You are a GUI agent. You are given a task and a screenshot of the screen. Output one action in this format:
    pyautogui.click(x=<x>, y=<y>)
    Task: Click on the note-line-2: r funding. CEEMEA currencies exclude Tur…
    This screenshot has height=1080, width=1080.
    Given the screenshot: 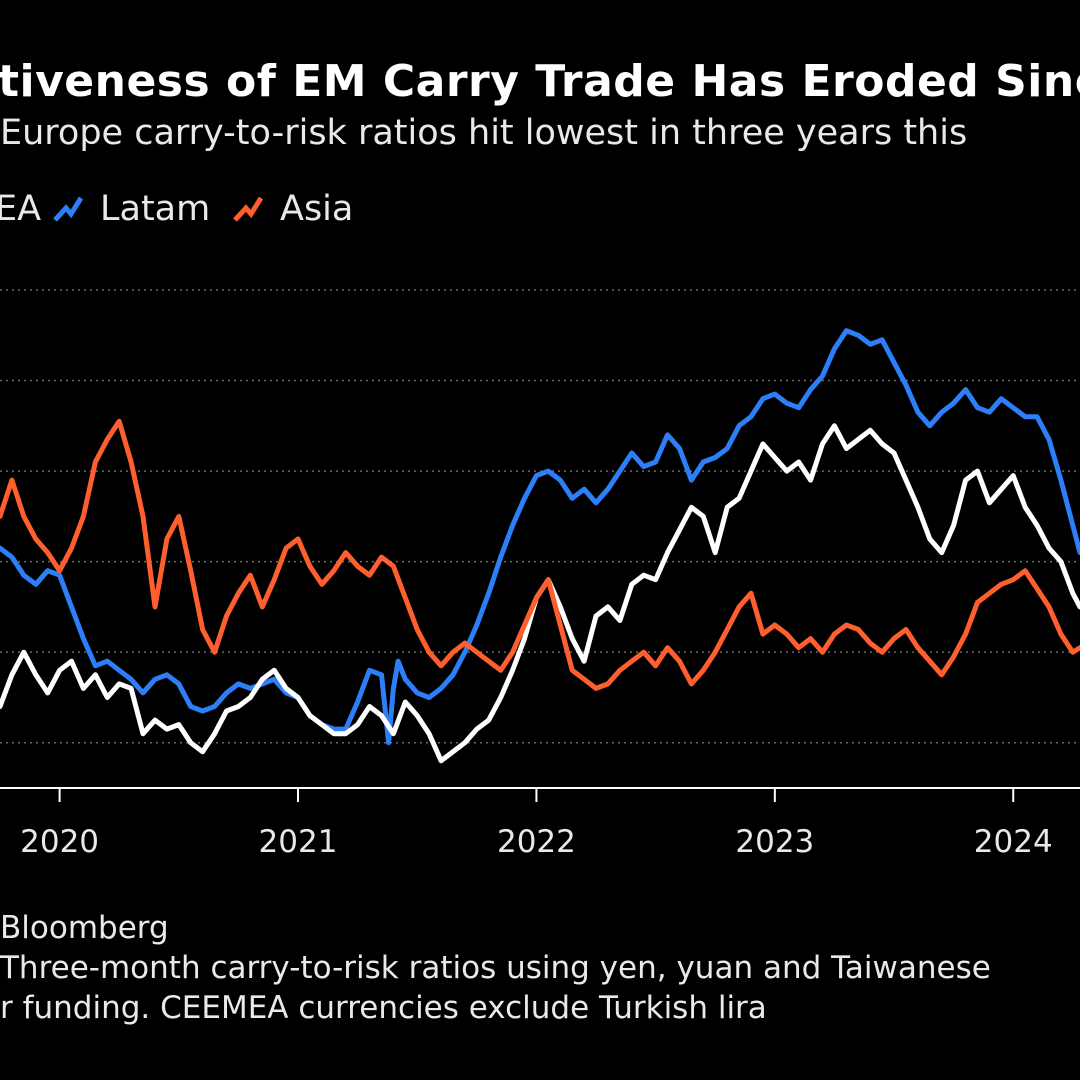 What is the action you would take?
    pyautogui.click(x=383, y=1008)
    